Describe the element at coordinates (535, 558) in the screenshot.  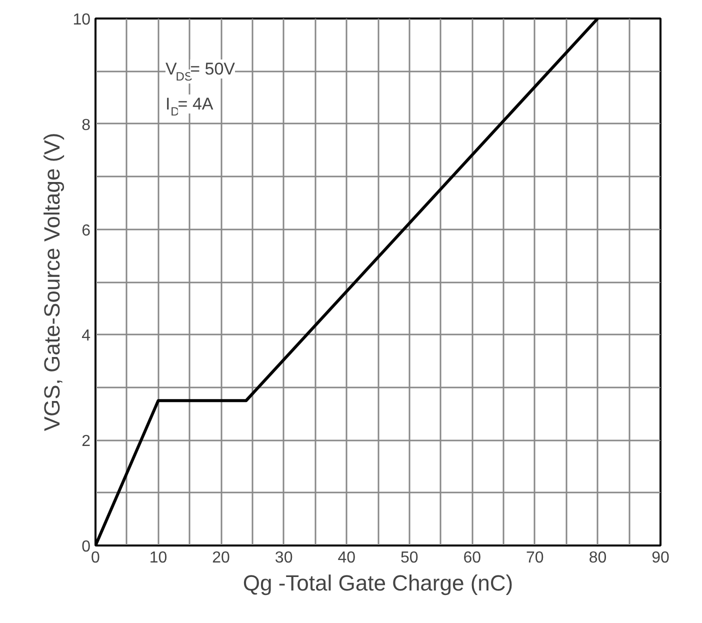
I see `x-tick-label: 70` at that location.